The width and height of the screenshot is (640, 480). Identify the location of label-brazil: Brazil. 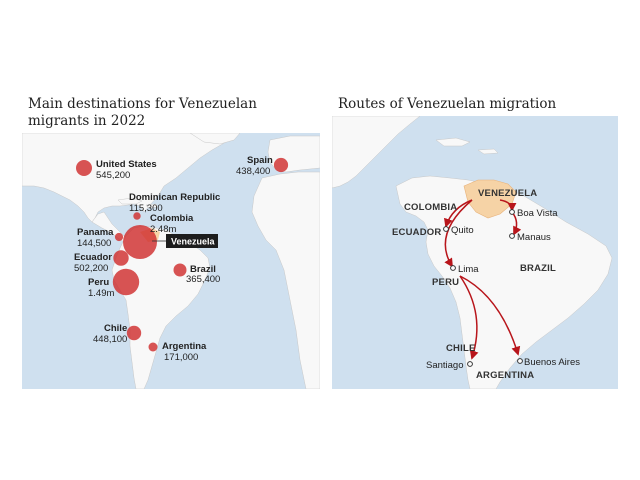
(203, 269).